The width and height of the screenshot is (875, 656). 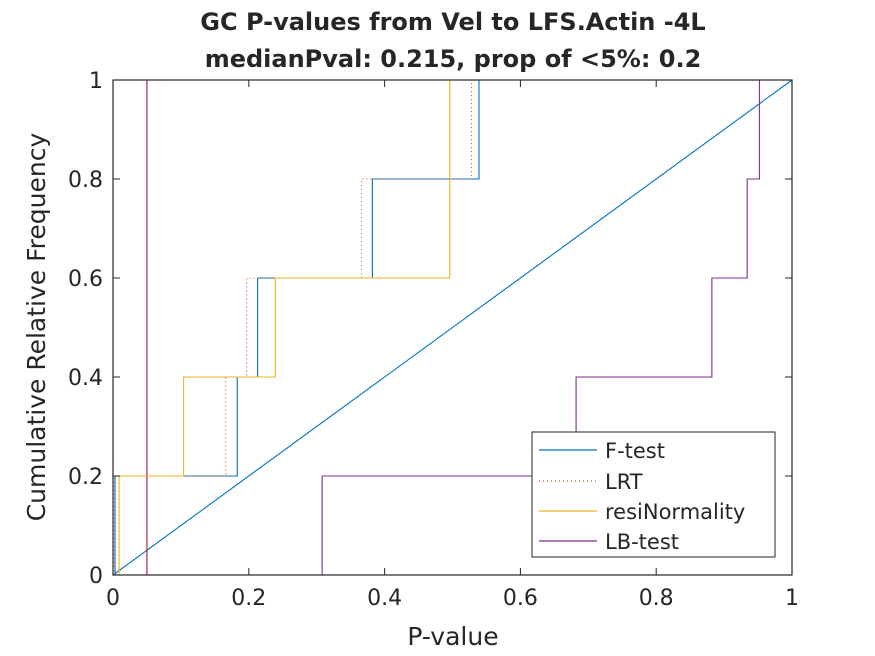 What do you see at coordinates (384, 598) in the screenshot?
I see `x-tick-label: 0.4` at bounding box center [384, 598].